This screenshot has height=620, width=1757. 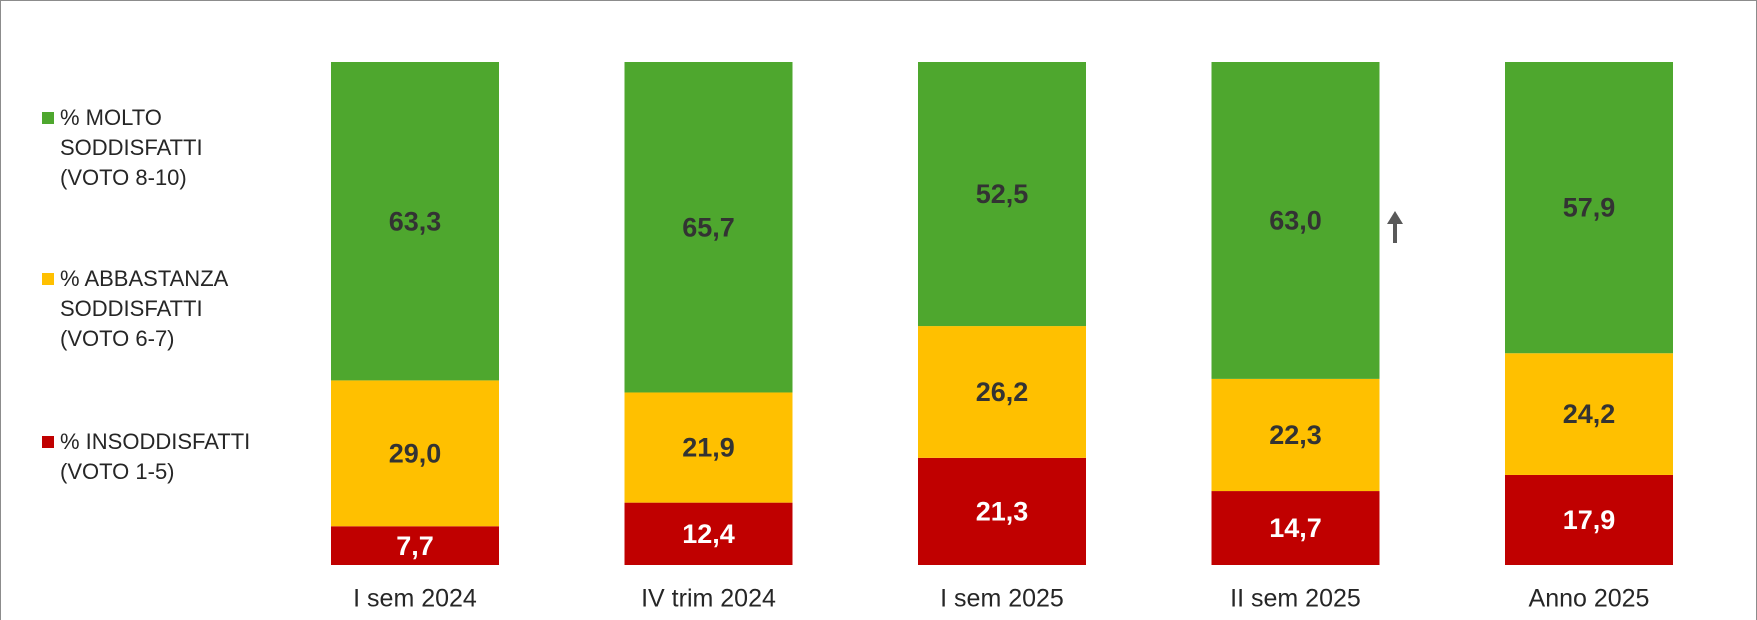 I want to click on legend-label: % INSODDISFATTI (VOTO 1-5), so click(x=155, y=456).